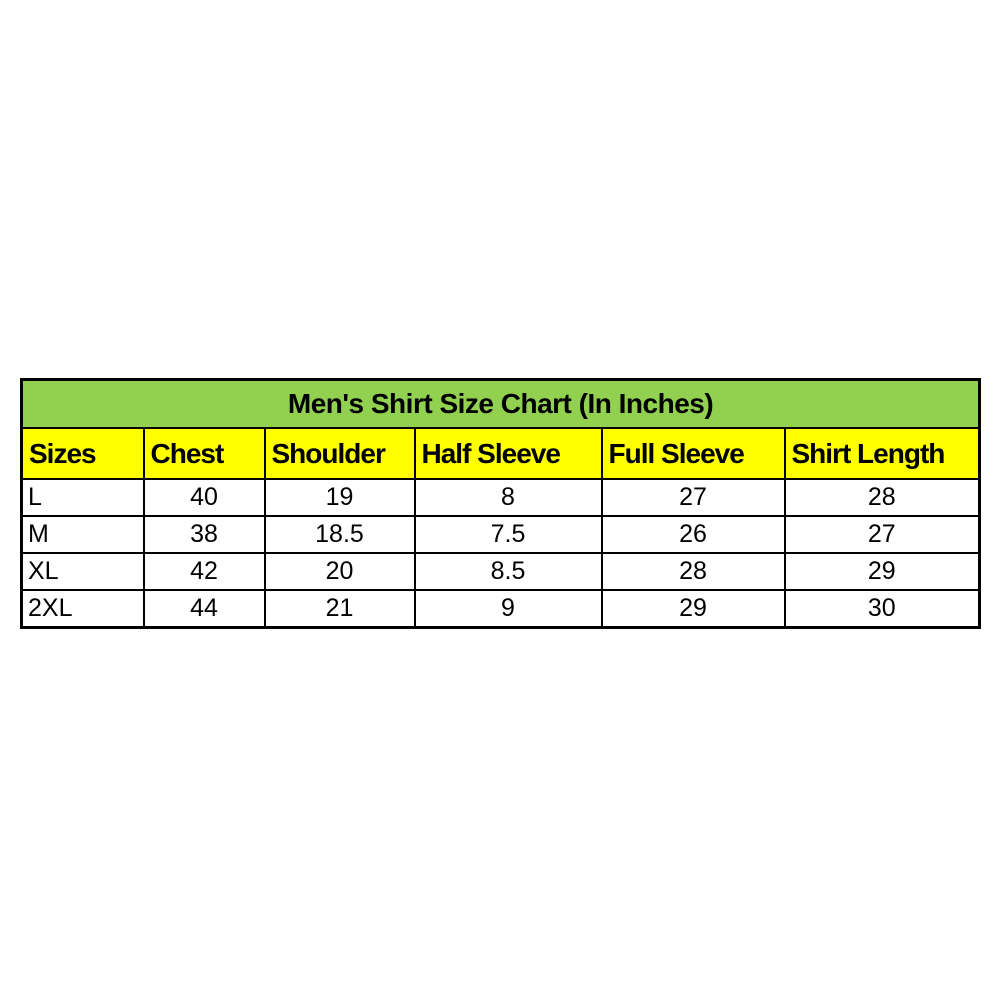  What do you see at coordinates (82, 534) in the screenshot?
I see `cell-size-label: M` at bounding box center [82, 534].